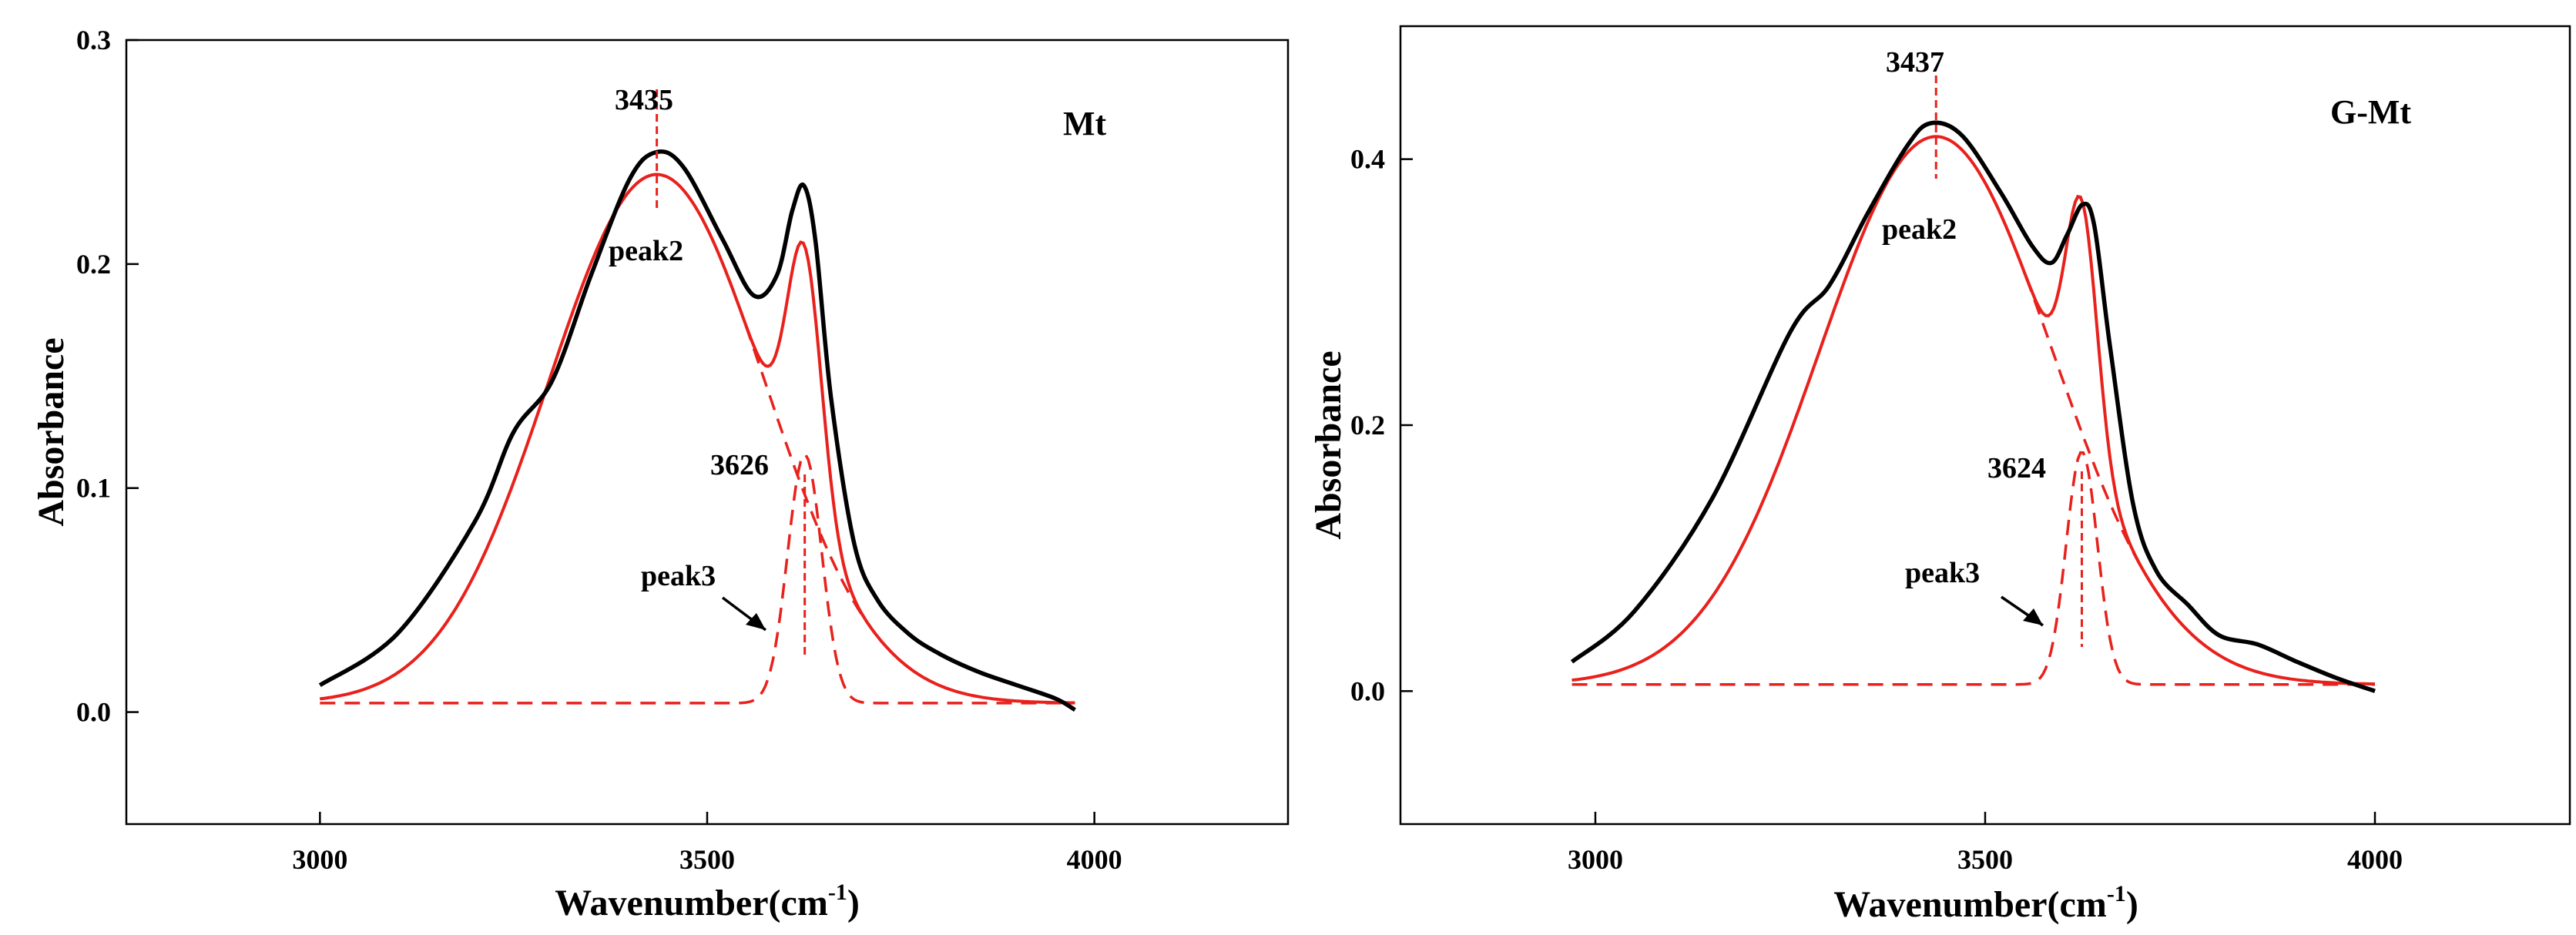 This screenshot has width=2576, height=935. I want to click on mt-x-tick-label: 4000, so click(1094, 860).